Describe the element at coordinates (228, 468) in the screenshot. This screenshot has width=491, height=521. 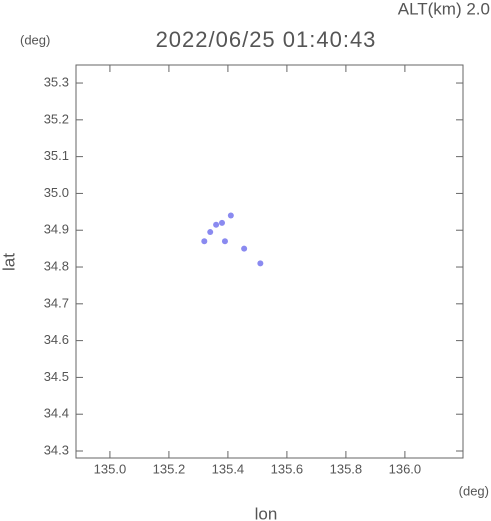
I see `x-tick-label: 135.4` at that location.